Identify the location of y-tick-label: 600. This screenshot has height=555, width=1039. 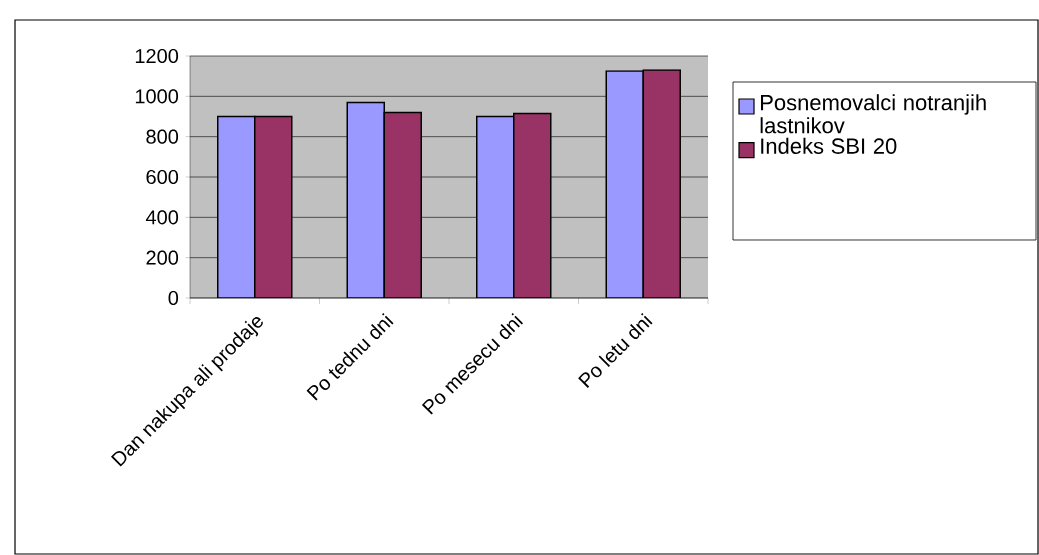
(162, 177).